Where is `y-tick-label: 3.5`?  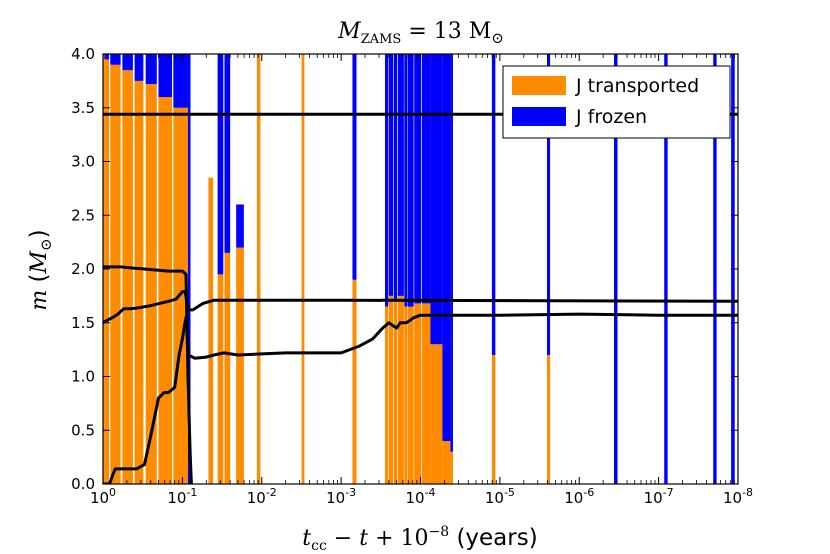 y-tick-label: 3.5 is located at coordinates (83, 108).